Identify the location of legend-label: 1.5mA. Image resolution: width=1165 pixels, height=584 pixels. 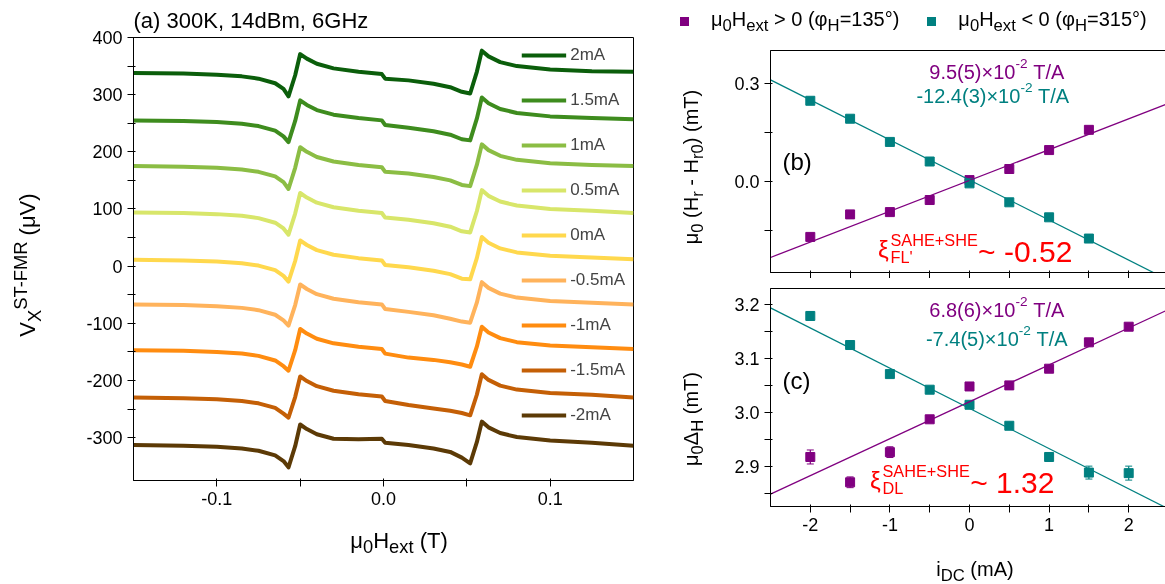
(595, 100).